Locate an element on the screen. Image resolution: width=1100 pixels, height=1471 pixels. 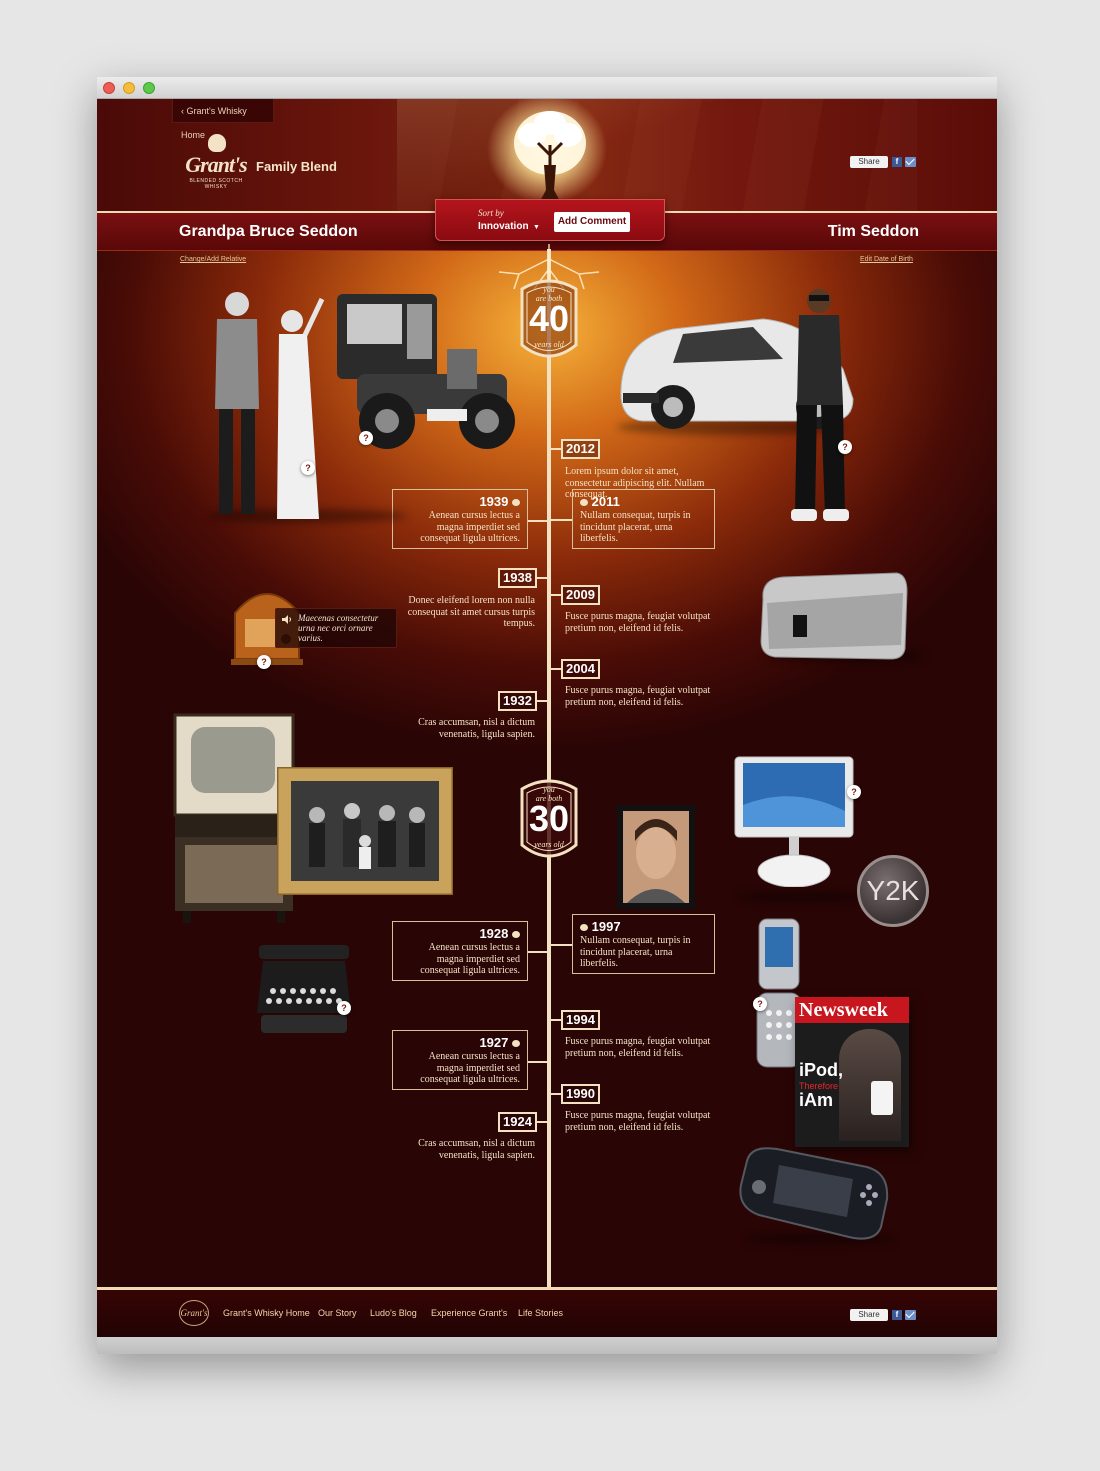
magazine-headline: iAm is located at coordinates (816, 1100).